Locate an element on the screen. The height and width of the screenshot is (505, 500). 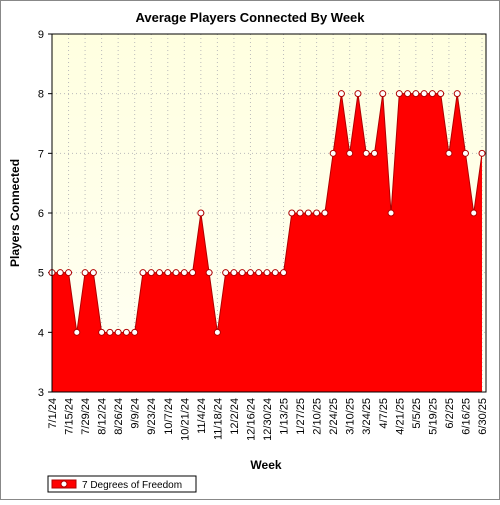
y-tick-label: 5 is located at coordinates (41, 274).